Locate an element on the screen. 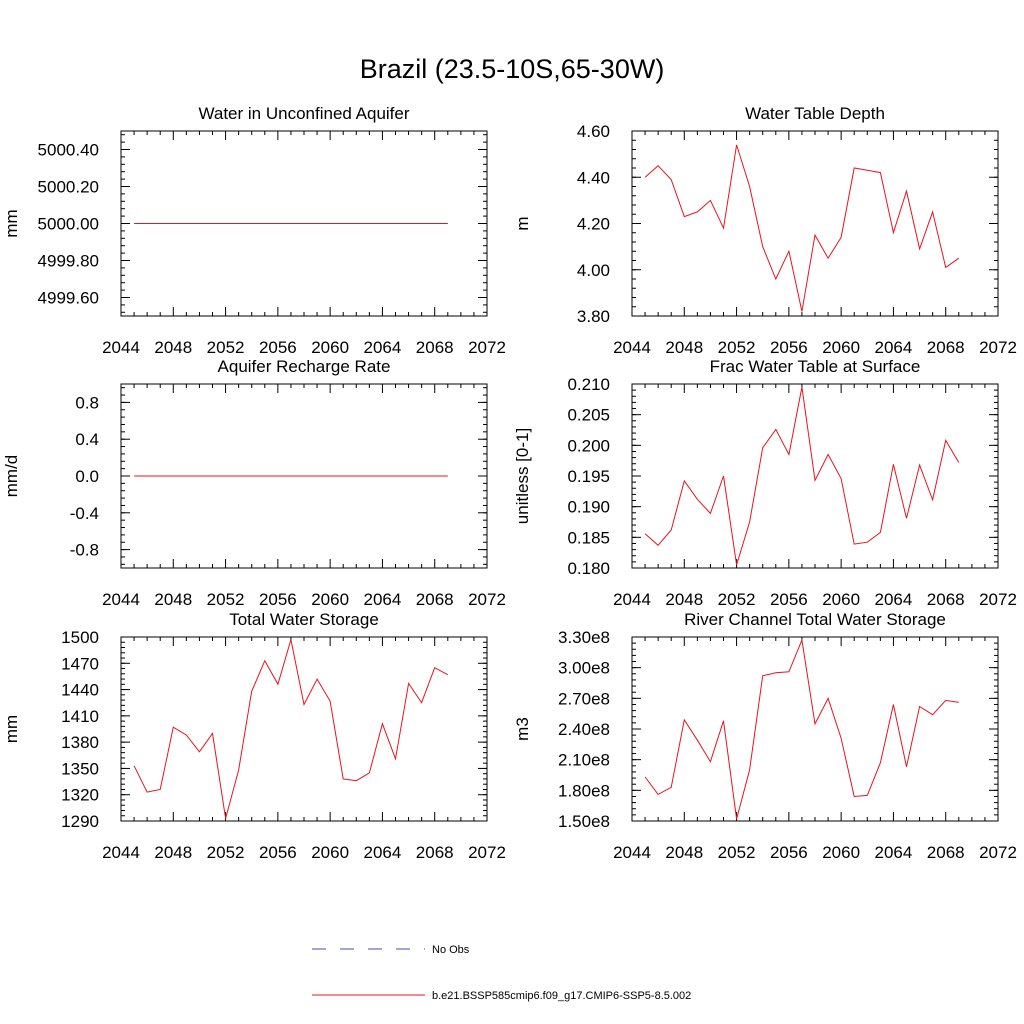 Image resolution: width=1024 pixels, height=1024 pixels. panel-title: Total Water Storage is located at coordinates (304, 619).